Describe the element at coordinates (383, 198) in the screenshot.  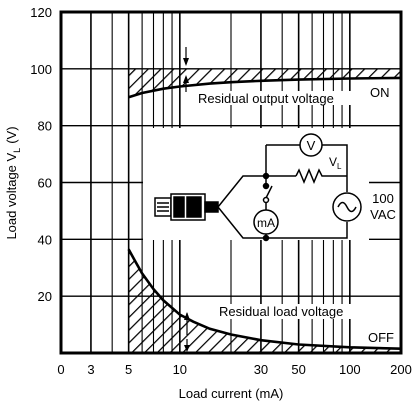
I see `source-value-label: 100` at that location.